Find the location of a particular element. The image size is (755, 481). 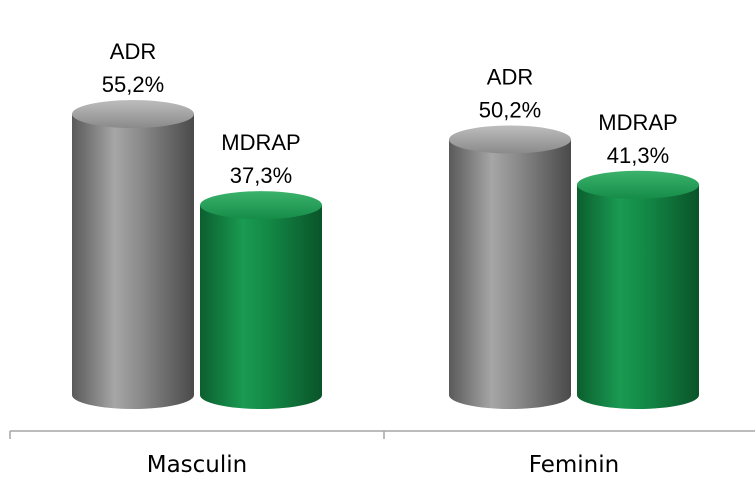

bar-top-adr-masculin is located at coordinates (133, 114).